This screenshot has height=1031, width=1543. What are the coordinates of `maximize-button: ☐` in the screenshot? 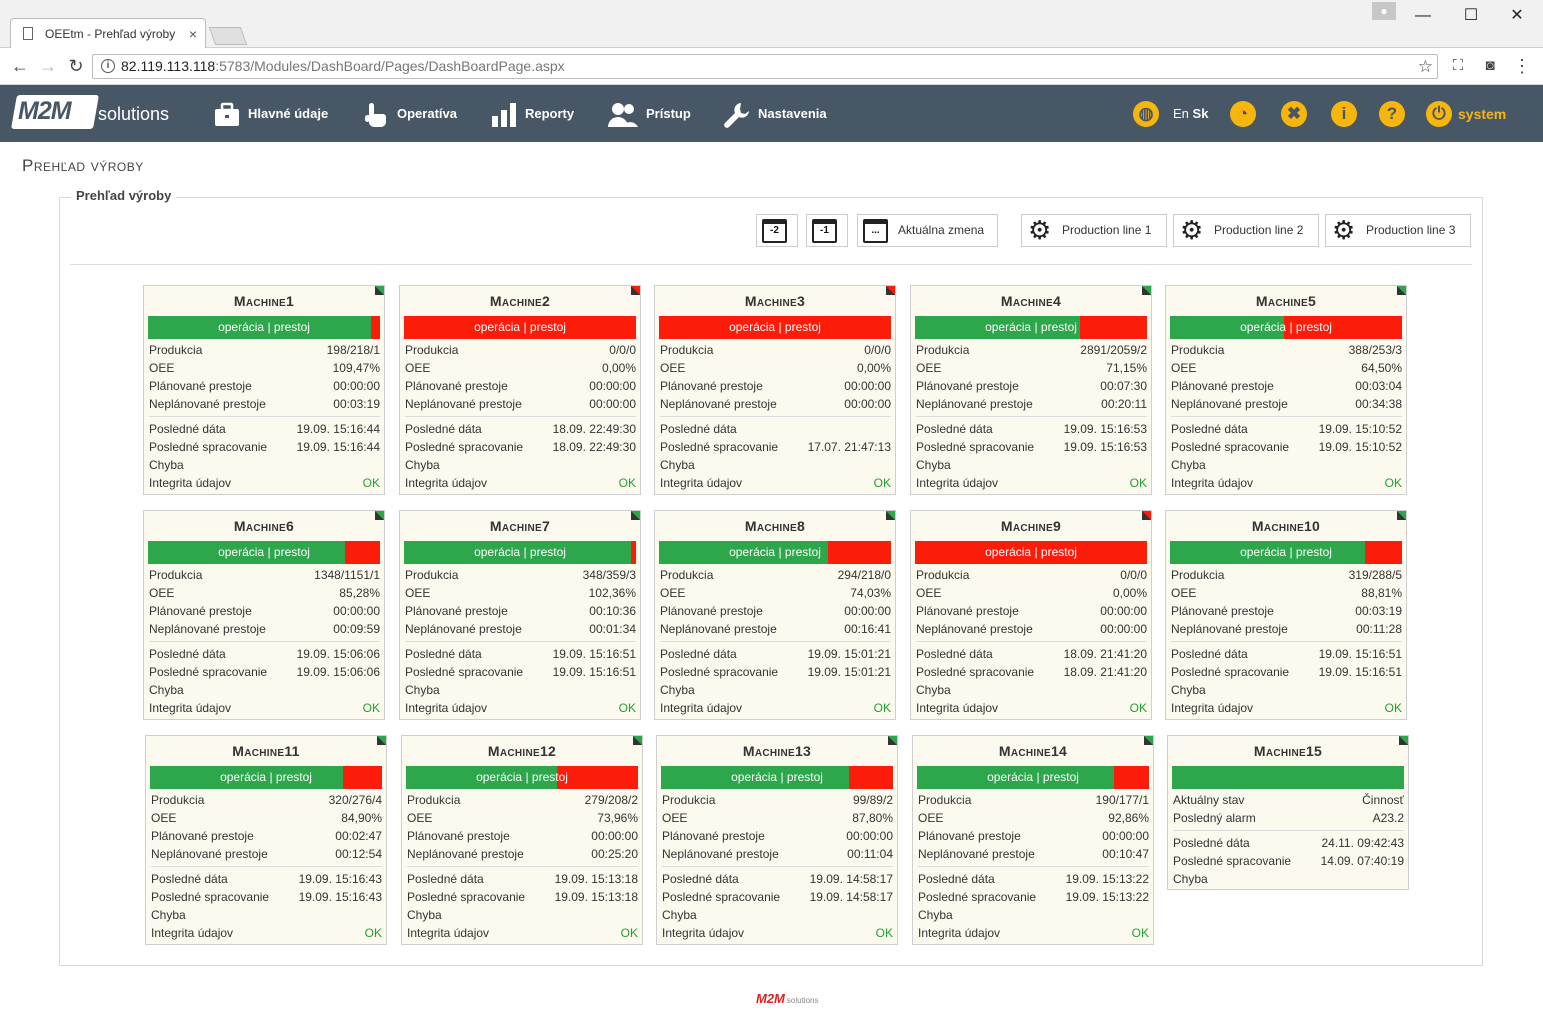 It's located at (1471, 15).